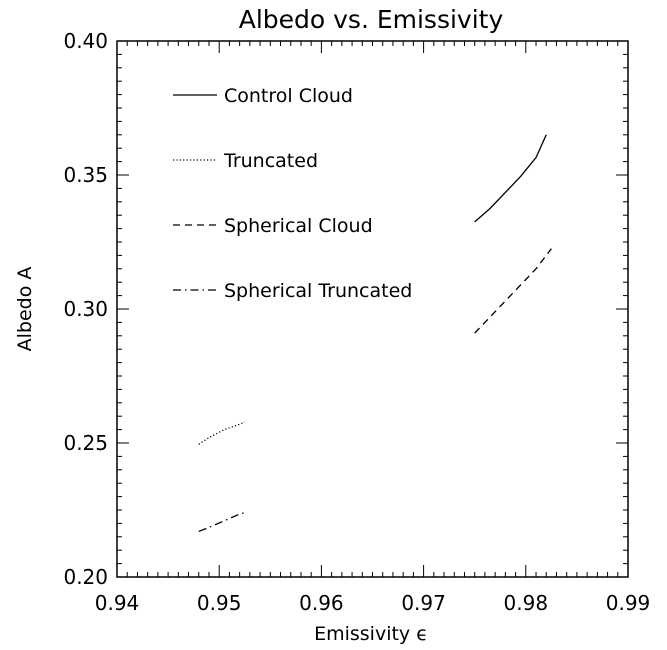  I want to click on y-tick-label: 0.35, so click(85, 175).